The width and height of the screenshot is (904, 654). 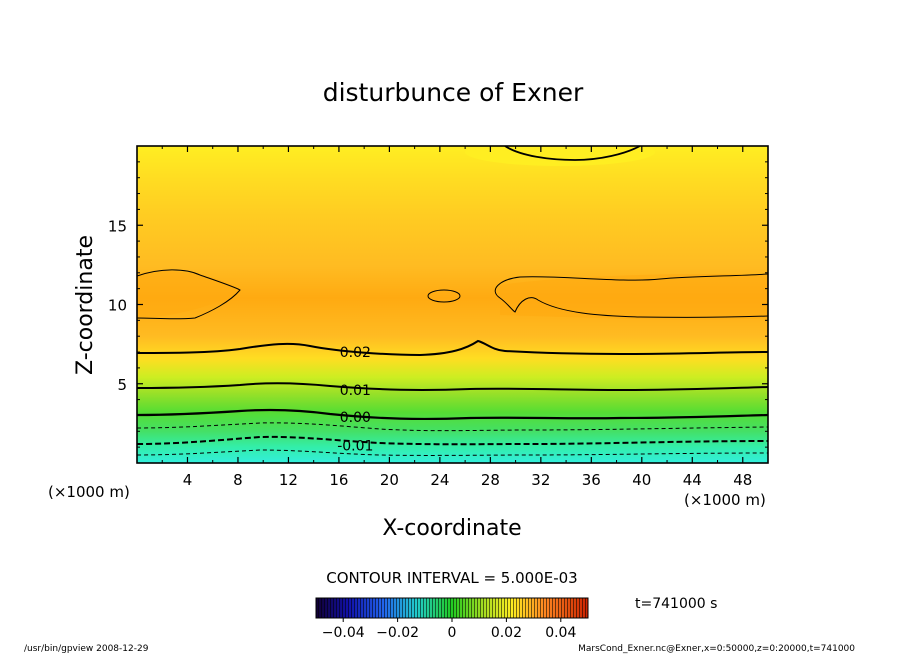 What do you see at coordinates (355, 400) in the screenshot?
I see `contour-labels: 0.02 0.01 0.00 -0.01` at bounding box center [355, 400].